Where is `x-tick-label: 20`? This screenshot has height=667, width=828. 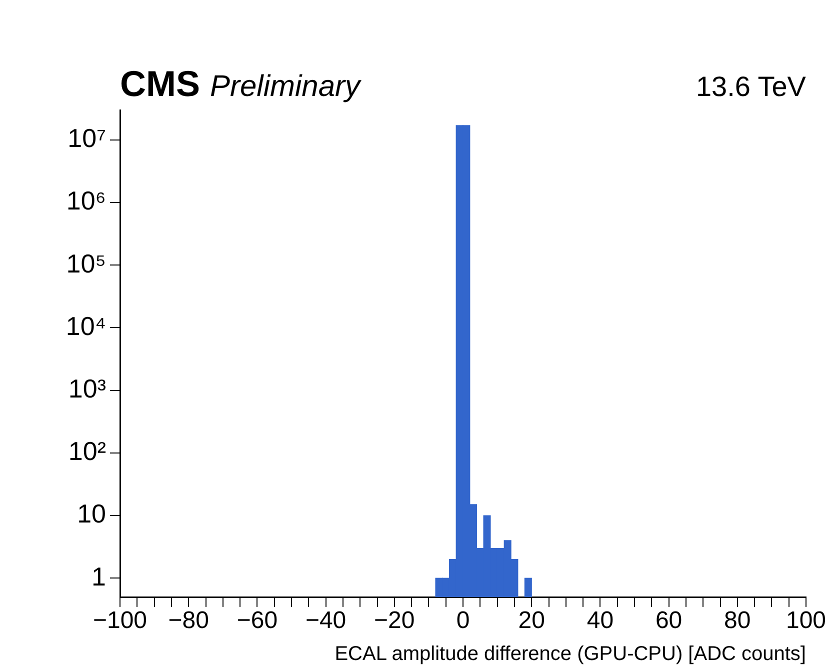 x-tick-label: 20 is located at coordinates (531, 620).